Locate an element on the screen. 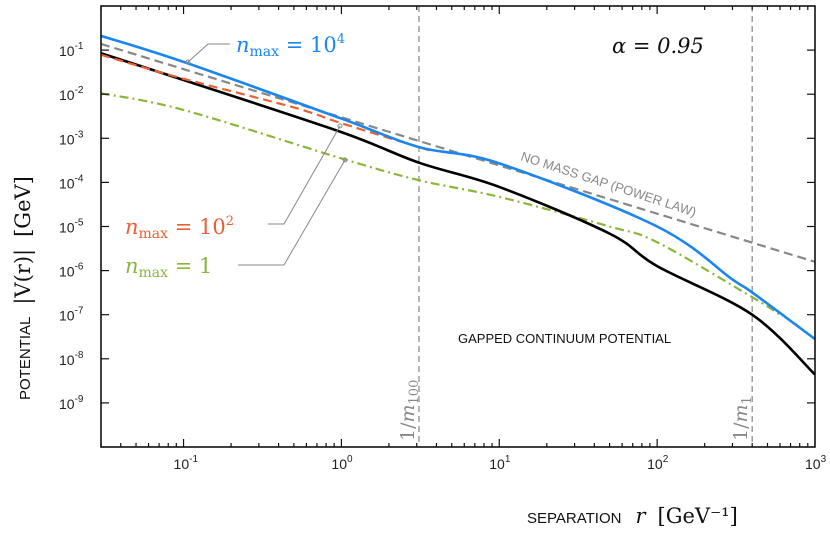  leader-n1-dot is located at coordinates (345, 160).